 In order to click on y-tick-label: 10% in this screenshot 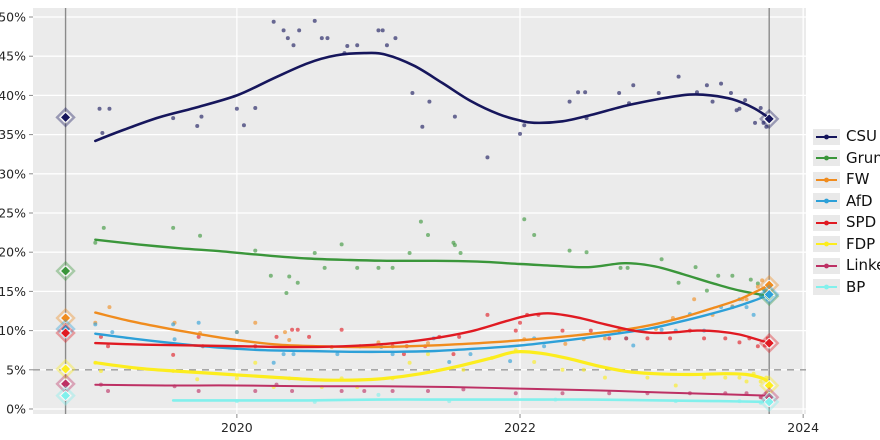, I will do `click(13, 330)`.